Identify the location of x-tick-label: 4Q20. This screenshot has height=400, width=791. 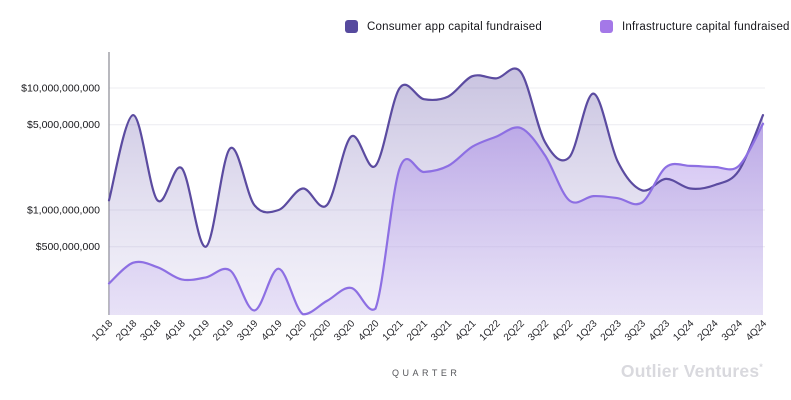
(368, 330).